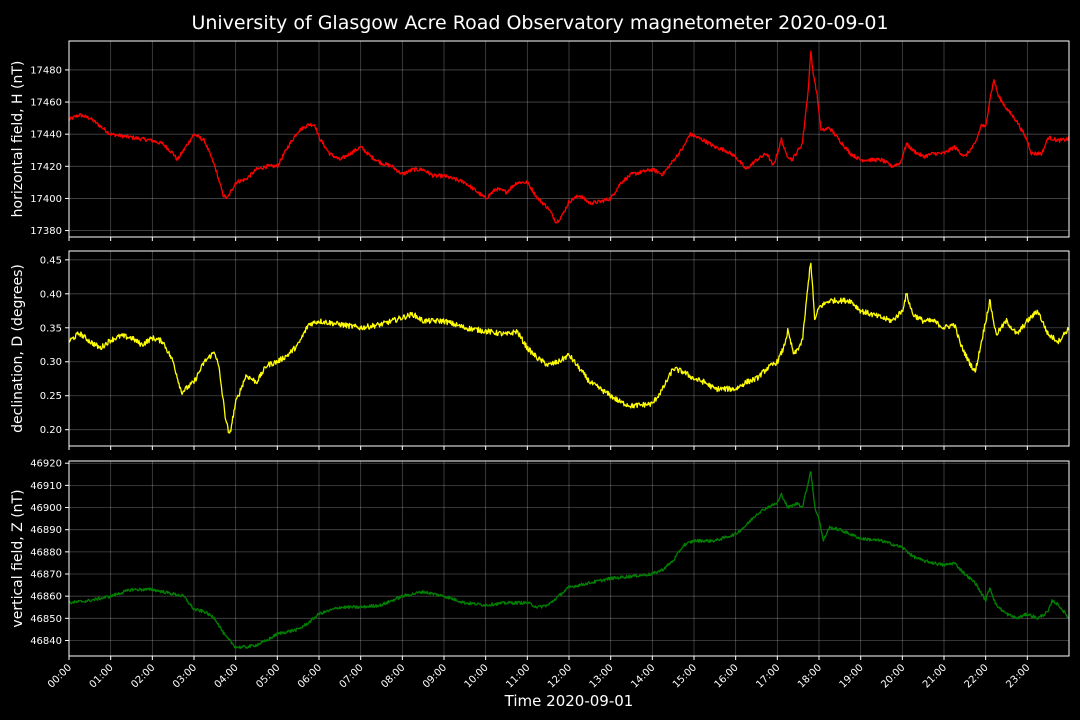 The image size is (1080, 720). I want to click on y-tick-label: 17420, so click(46, 167).